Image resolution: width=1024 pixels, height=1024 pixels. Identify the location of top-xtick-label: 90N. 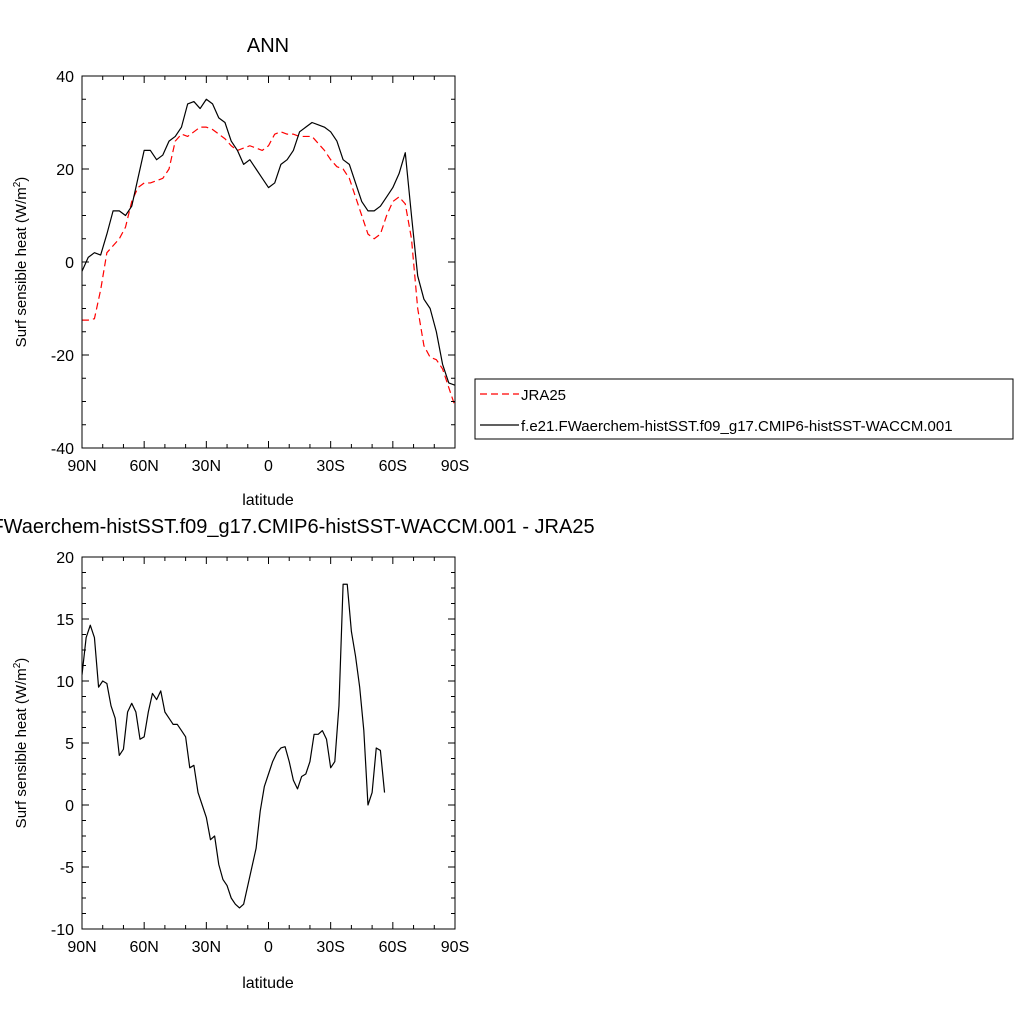
(81, 466).